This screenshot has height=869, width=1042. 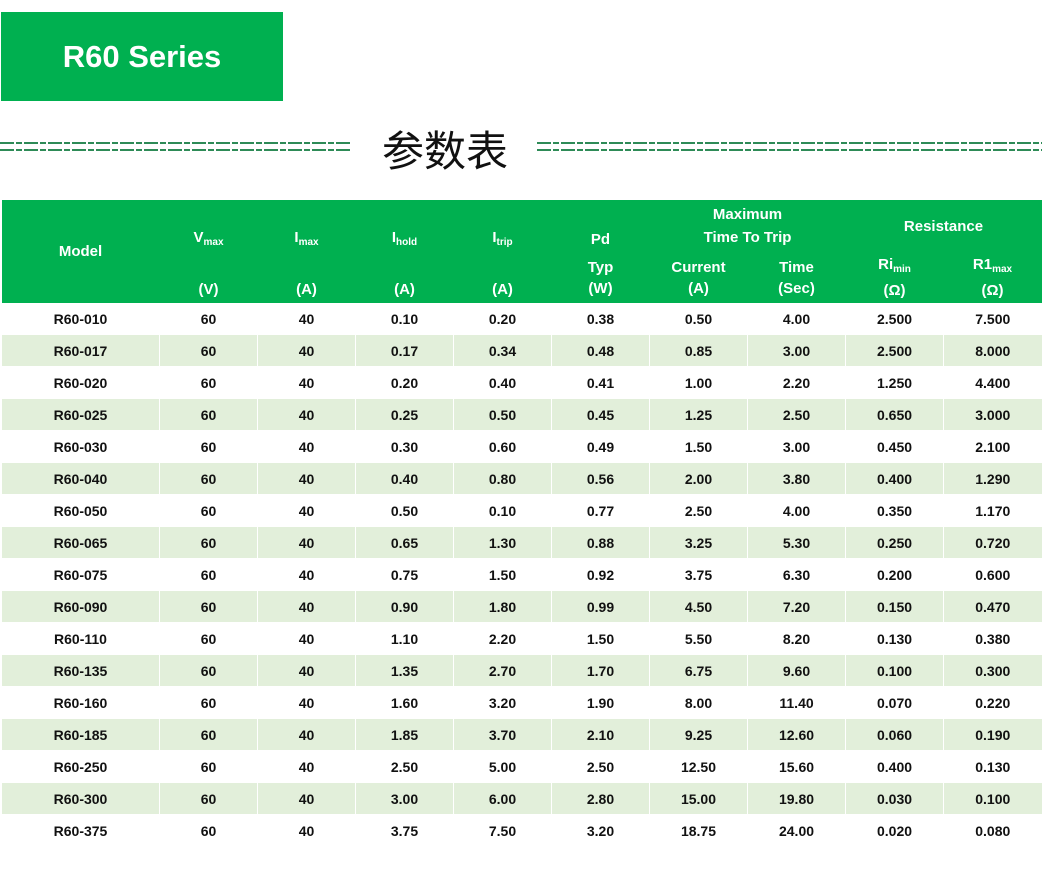 What do you see at coordinates (789, 148) in the screenshot?
I see `decorative-line-right` at bounding box center [789, 148].